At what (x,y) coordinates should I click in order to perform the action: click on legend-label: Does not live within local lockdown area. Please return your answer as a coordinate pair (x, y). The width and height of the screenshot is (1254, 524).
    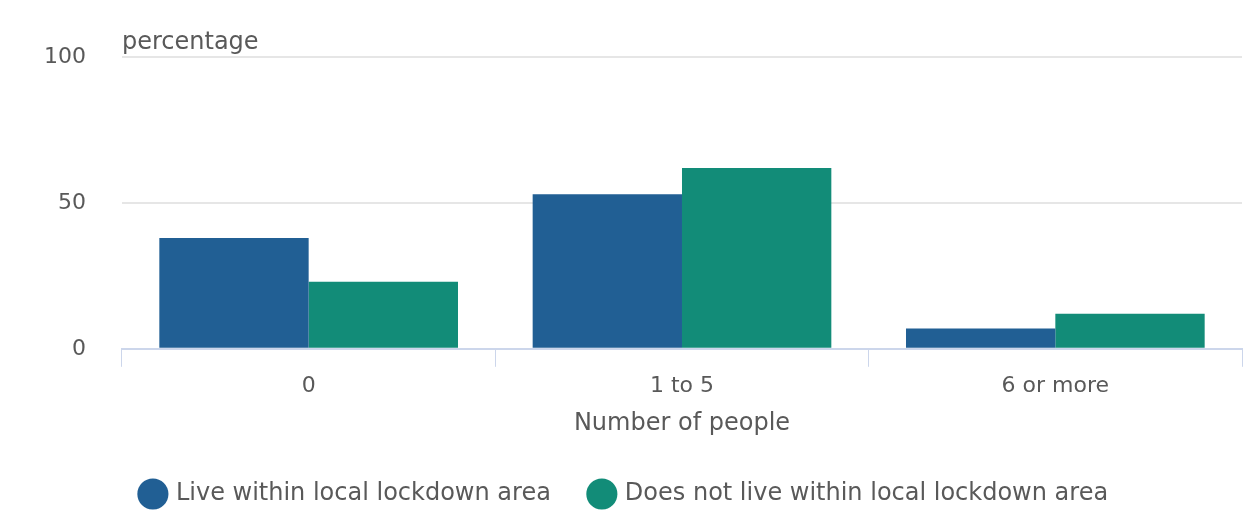
    Looking at the image, I should click on (866, 492).